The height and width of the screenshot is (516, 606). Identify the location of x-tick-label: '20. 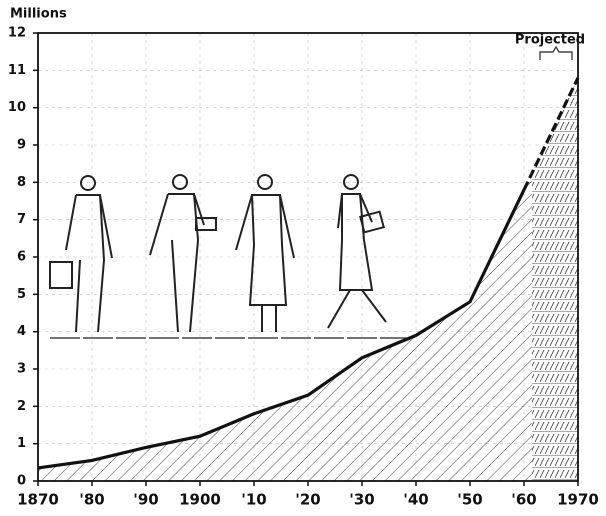
(307, 500).